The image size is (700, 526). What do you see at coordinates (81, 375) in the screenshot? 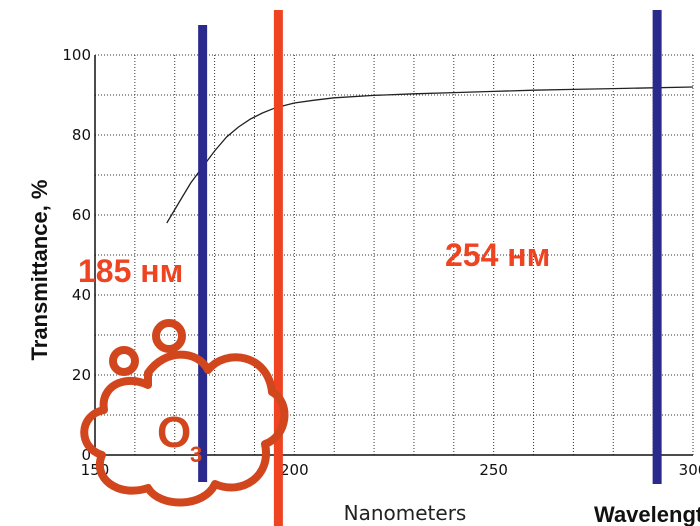
I see `y-tick-label: 20` at bounding box center [81, 375].